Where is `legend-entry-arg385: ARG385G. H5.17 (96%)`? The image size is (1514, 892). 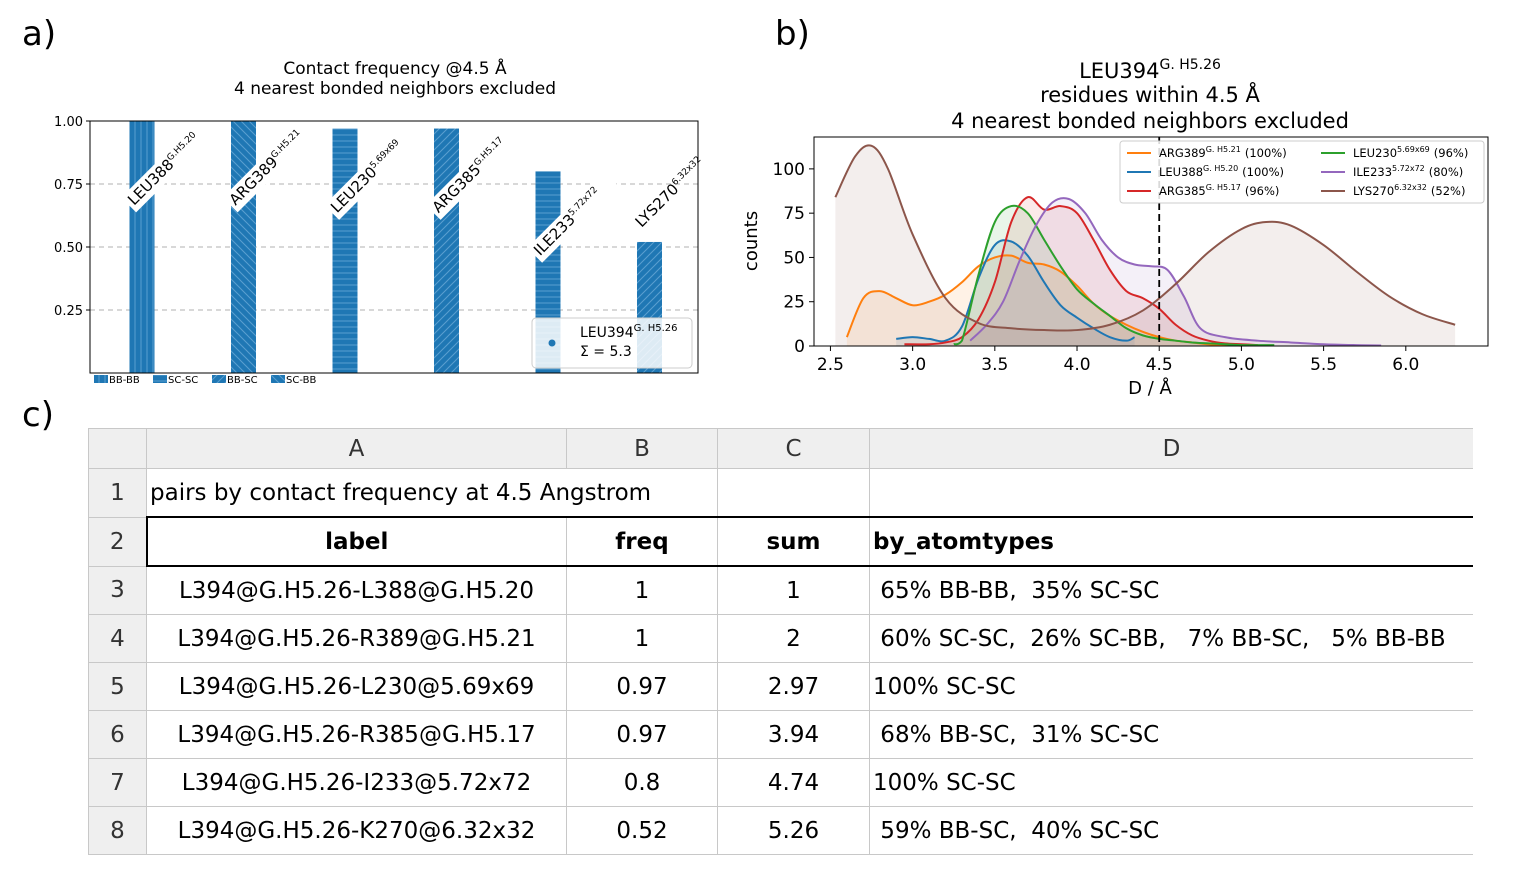
legend-entry-arg385: ARG385G. H5.17 (96%) is located at coordinates (1219, 190).